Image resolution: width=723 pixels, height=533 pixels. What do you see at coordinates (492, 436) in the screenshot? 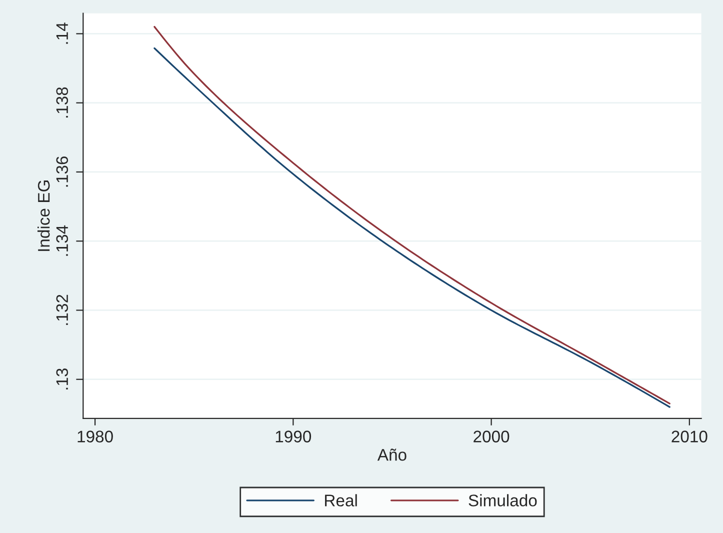
I see `x-tick-label: 2000` at bounding box center [492, 436].